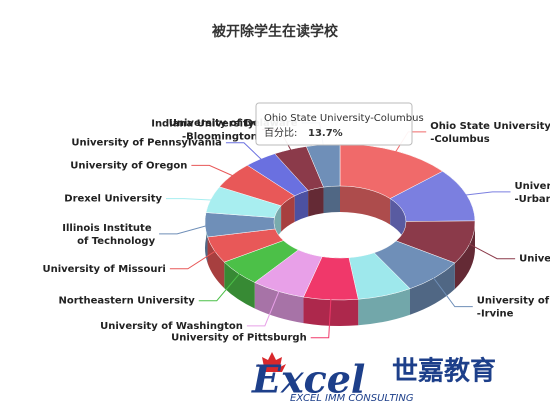  What do you see at coordinates (275, 31) in the screenshot?
I see `chart-title: 被开除学生在读学校` at bounding box center [275, 31].